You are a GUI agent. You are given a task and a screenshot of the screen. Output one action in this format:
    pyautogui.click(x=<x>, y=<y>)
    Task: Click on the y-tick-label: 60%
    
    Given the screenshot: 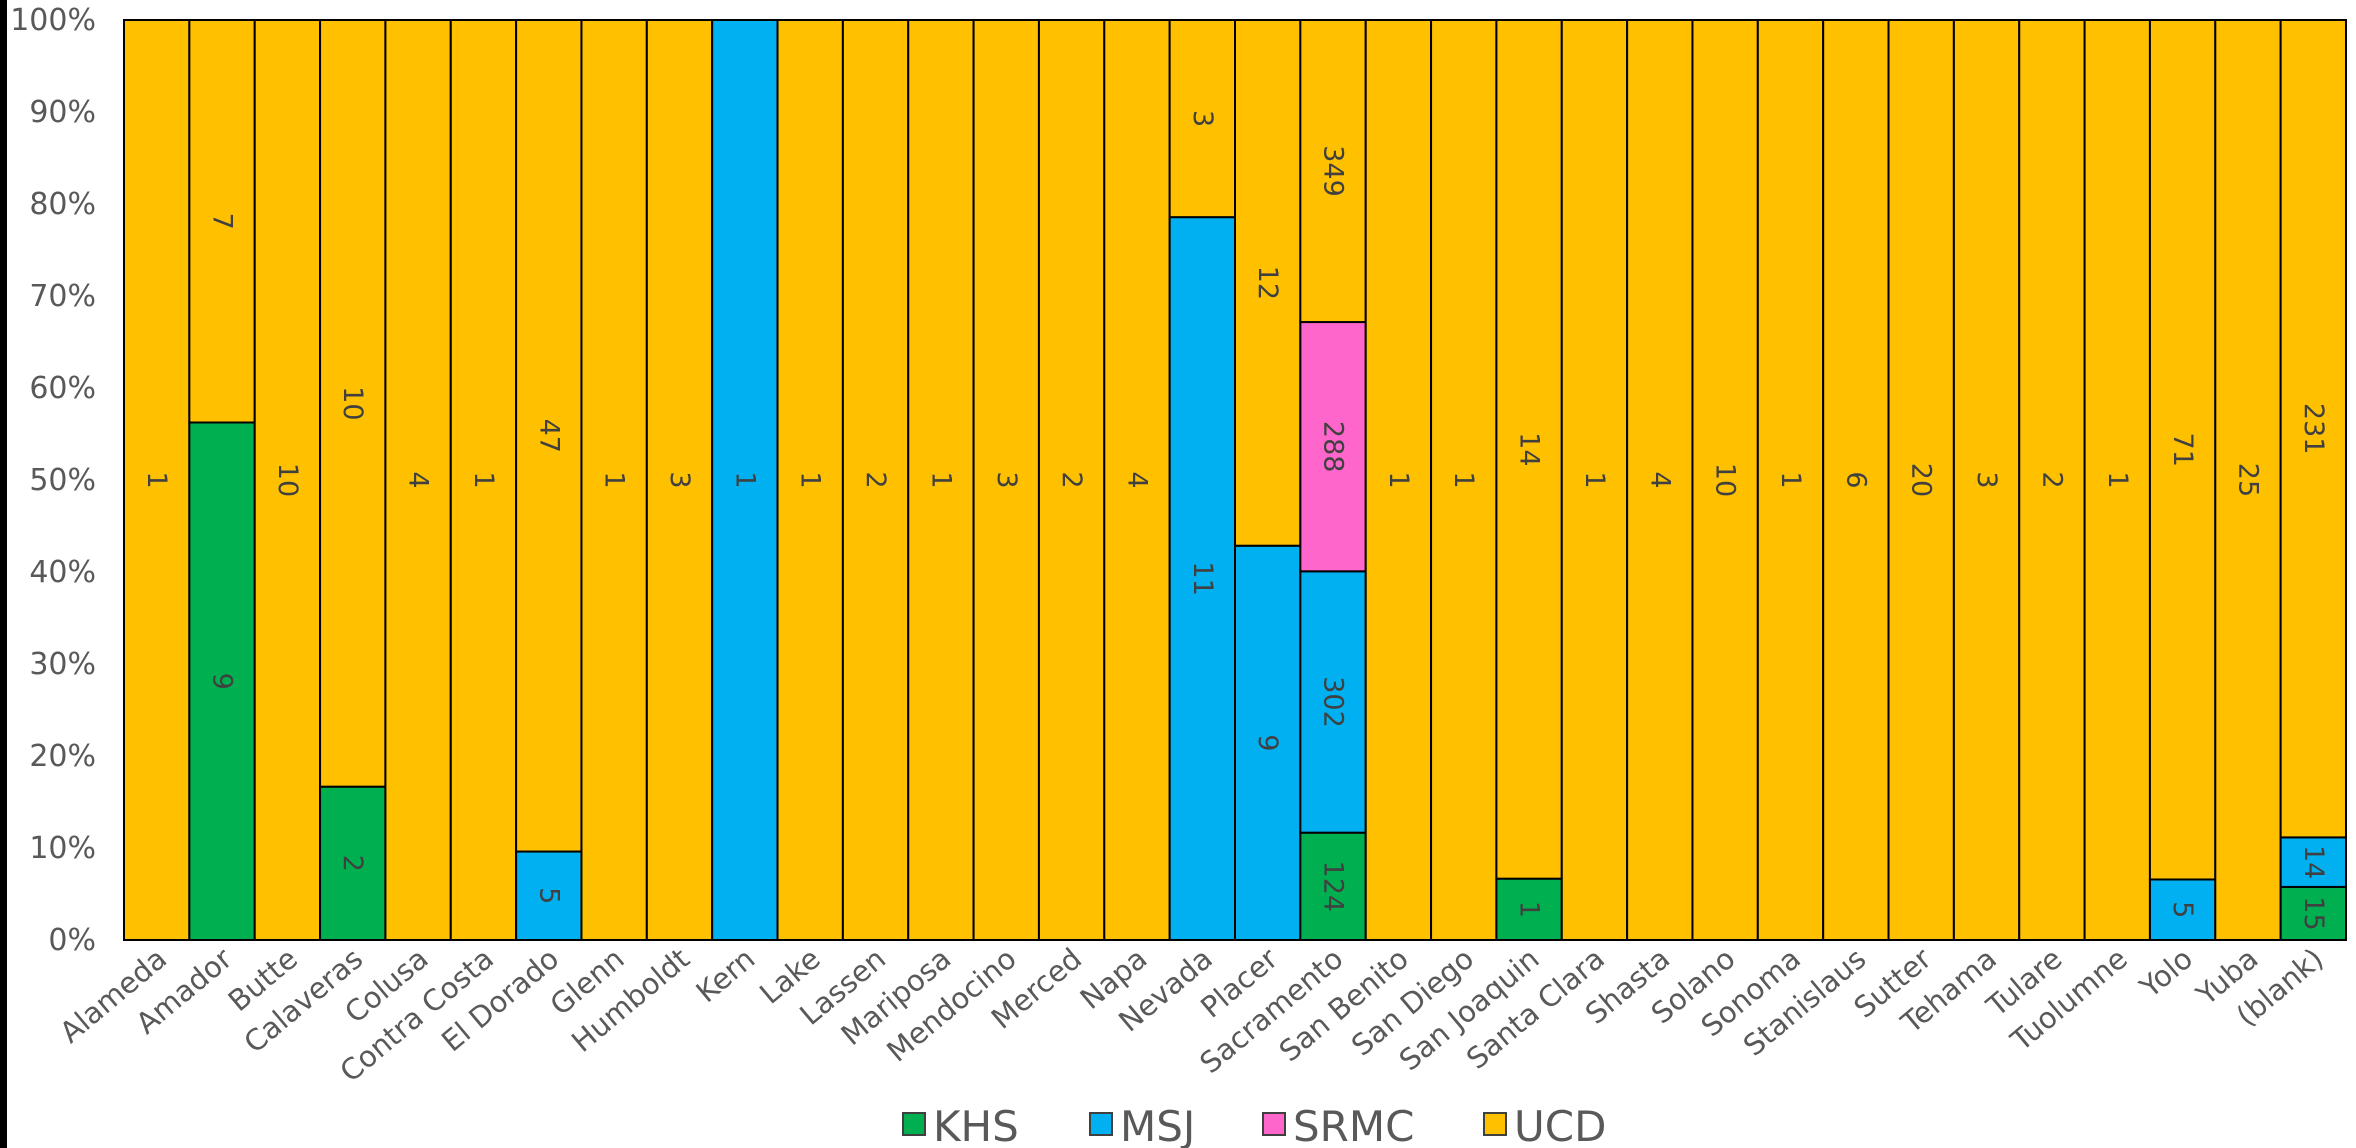 What is the action you would take?
    pyautogui.click(x=62, y=388)
    